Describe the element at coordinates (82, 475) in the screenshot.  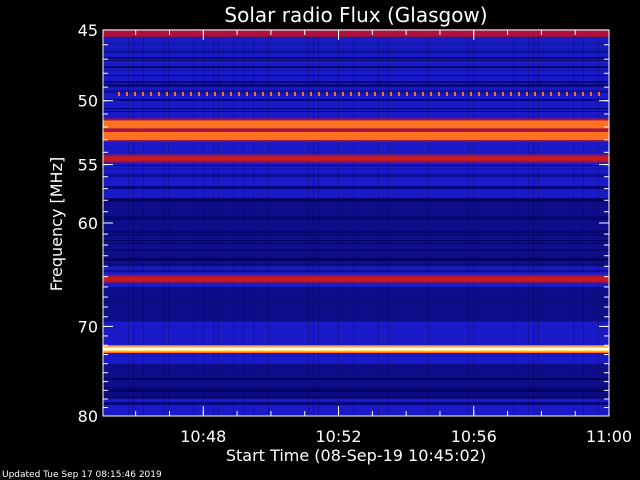
I see `updated-timestamp: Updated Tue Sep 17 08:15:46 2019` at that location.